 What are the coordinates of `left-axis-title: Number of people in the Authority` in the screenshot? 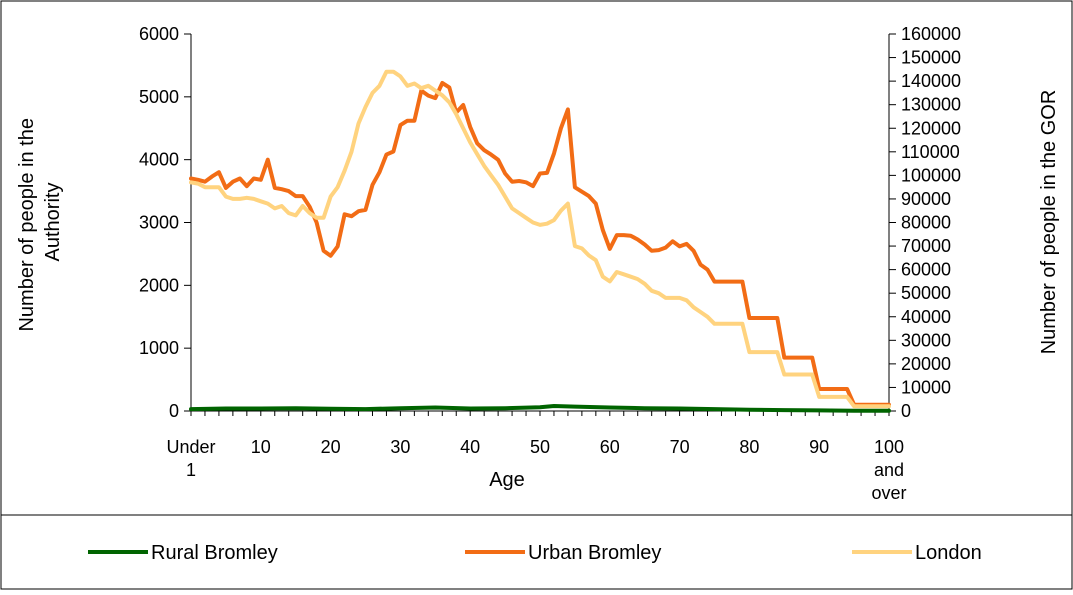 It's located at (40, 221).